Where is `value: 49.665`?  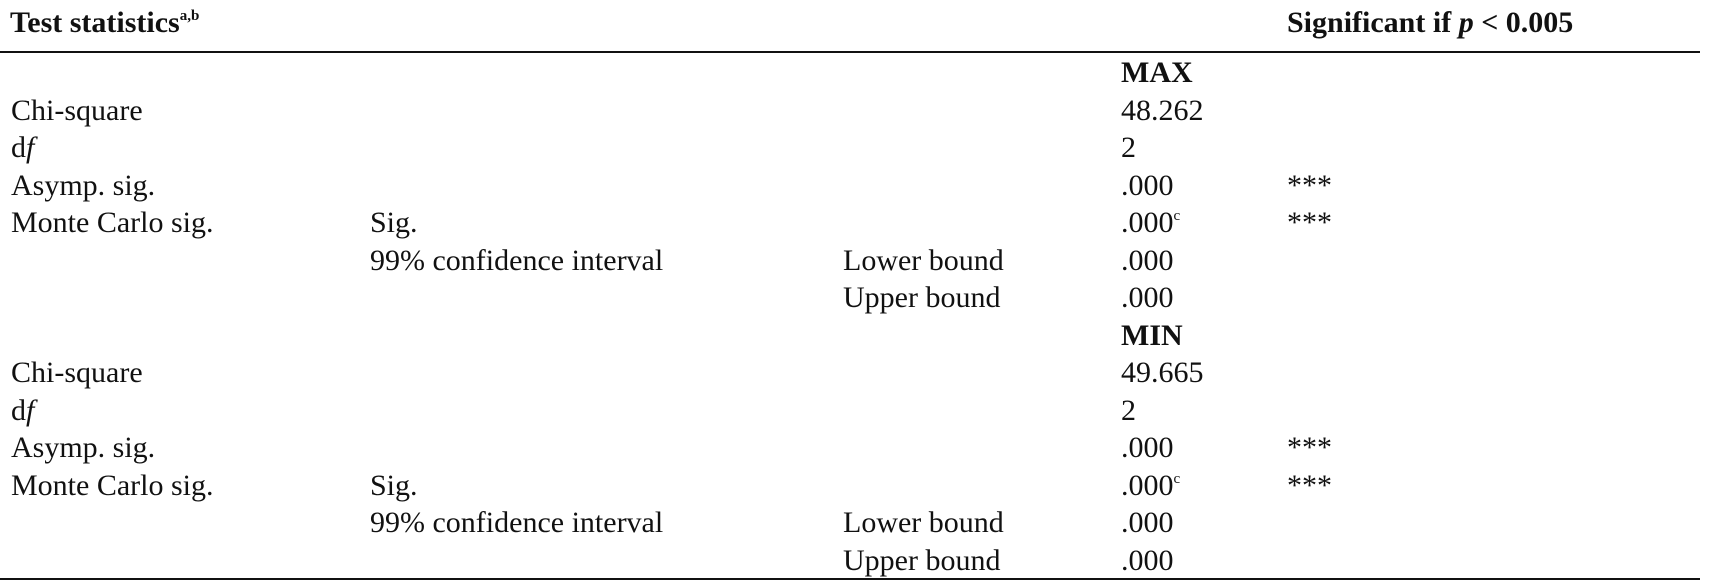 value: 49.665 is located at coordinates (1162, 372).